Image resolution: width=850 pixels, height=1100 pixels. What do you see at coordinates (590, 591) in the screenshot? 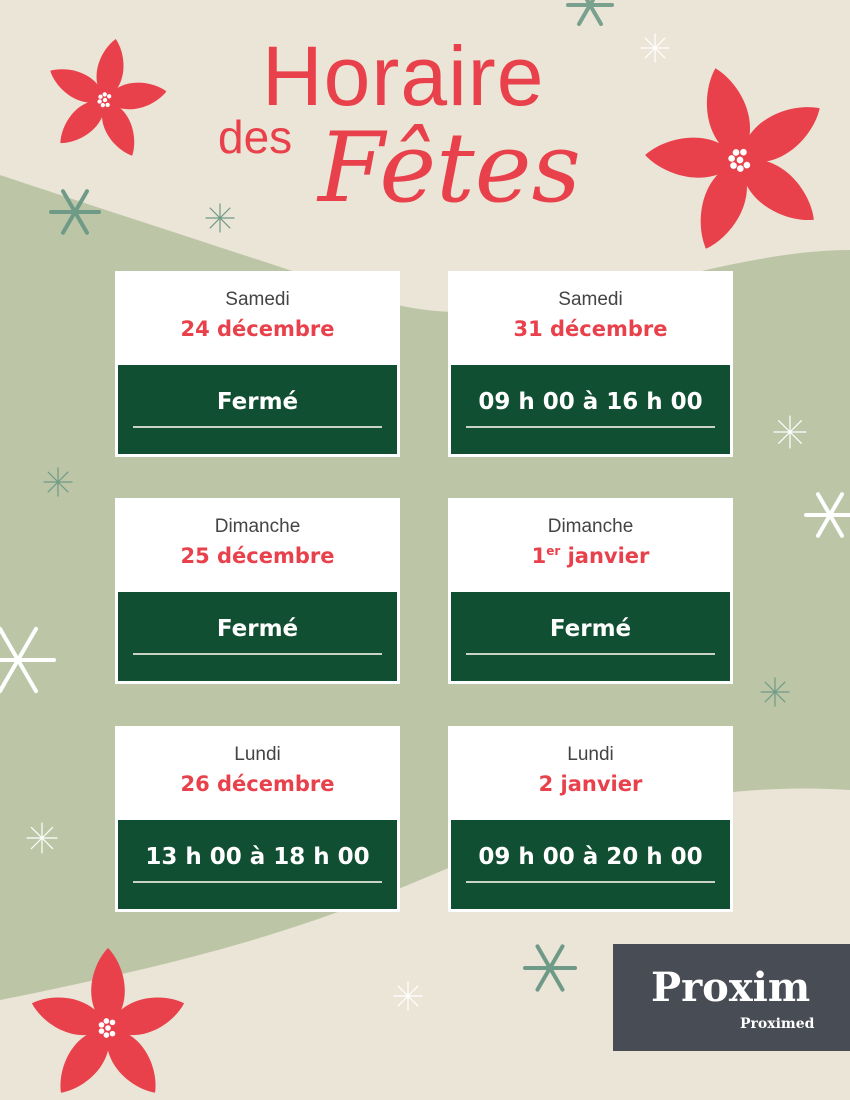
I see `schedule-card: Dimanche 1er janvier Fermé` at bounding box center [590, 591].